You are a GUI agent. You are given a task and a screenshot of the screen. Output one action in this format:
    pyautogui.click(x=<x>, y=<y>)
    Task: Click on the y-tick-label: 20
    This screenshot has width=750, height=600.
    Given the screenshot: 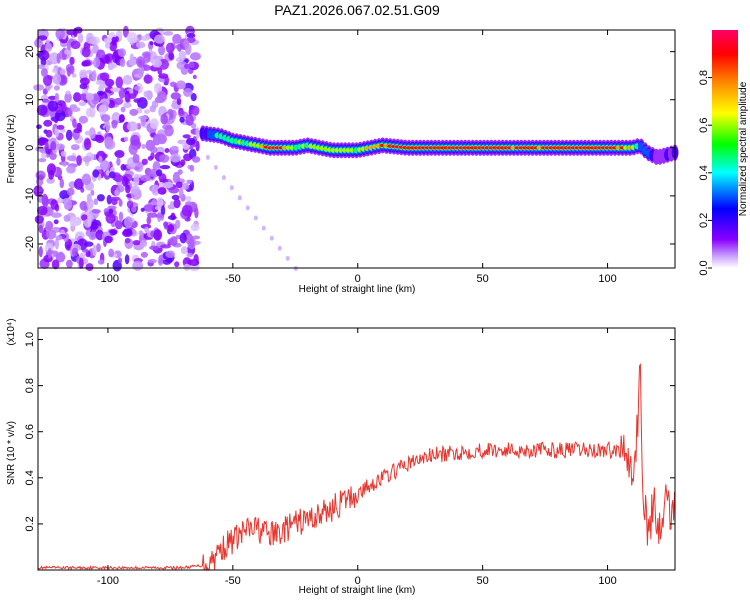 What is the action you would take?
    pyautogui.click(x=30, y=52)
    